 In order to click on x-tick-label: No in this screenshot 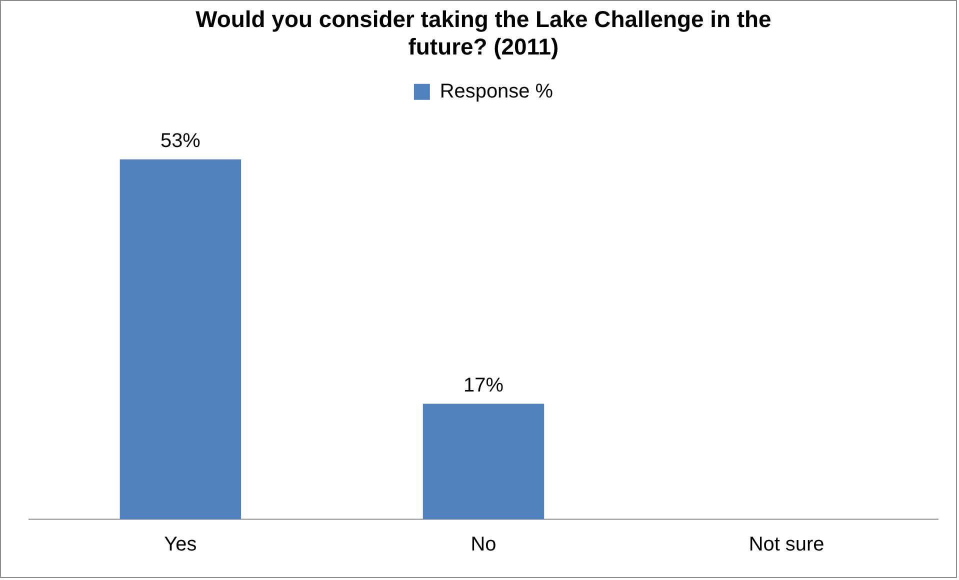, I will do `click(483, 545)`.